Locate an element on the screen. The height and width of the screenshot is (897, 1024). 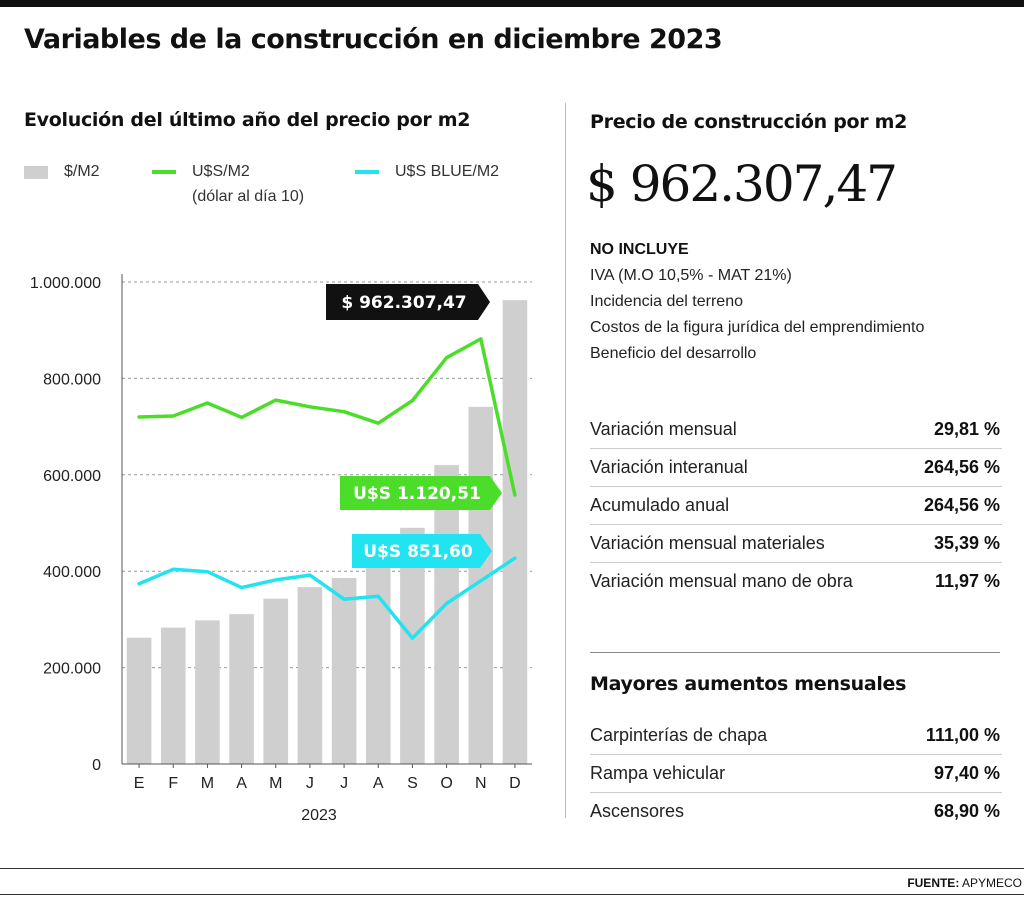
stat-row: Variación mensual materiales 35,39 % is located at coordinates (796, 544).